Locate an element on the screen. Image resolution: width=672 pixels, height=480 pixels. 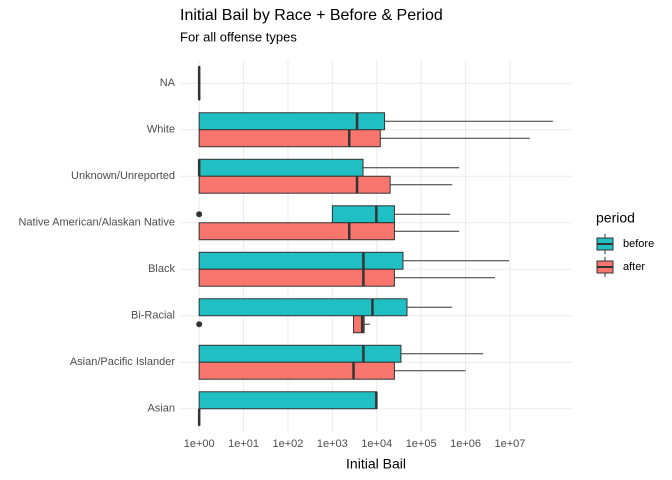
y-tick-label: White is located at coordinates (161, 130).